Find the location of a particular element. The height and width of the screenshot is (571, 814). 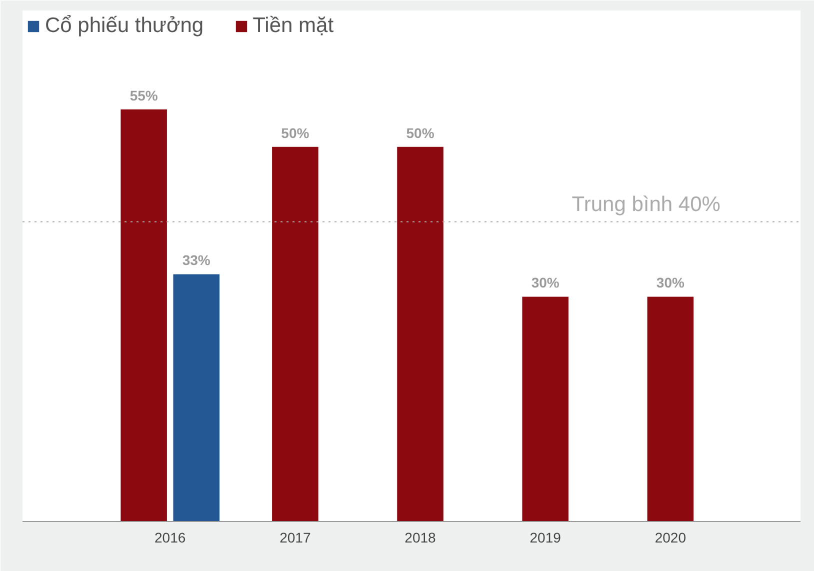

x-tick-label: 2018 is located at coordinates (420, 538).